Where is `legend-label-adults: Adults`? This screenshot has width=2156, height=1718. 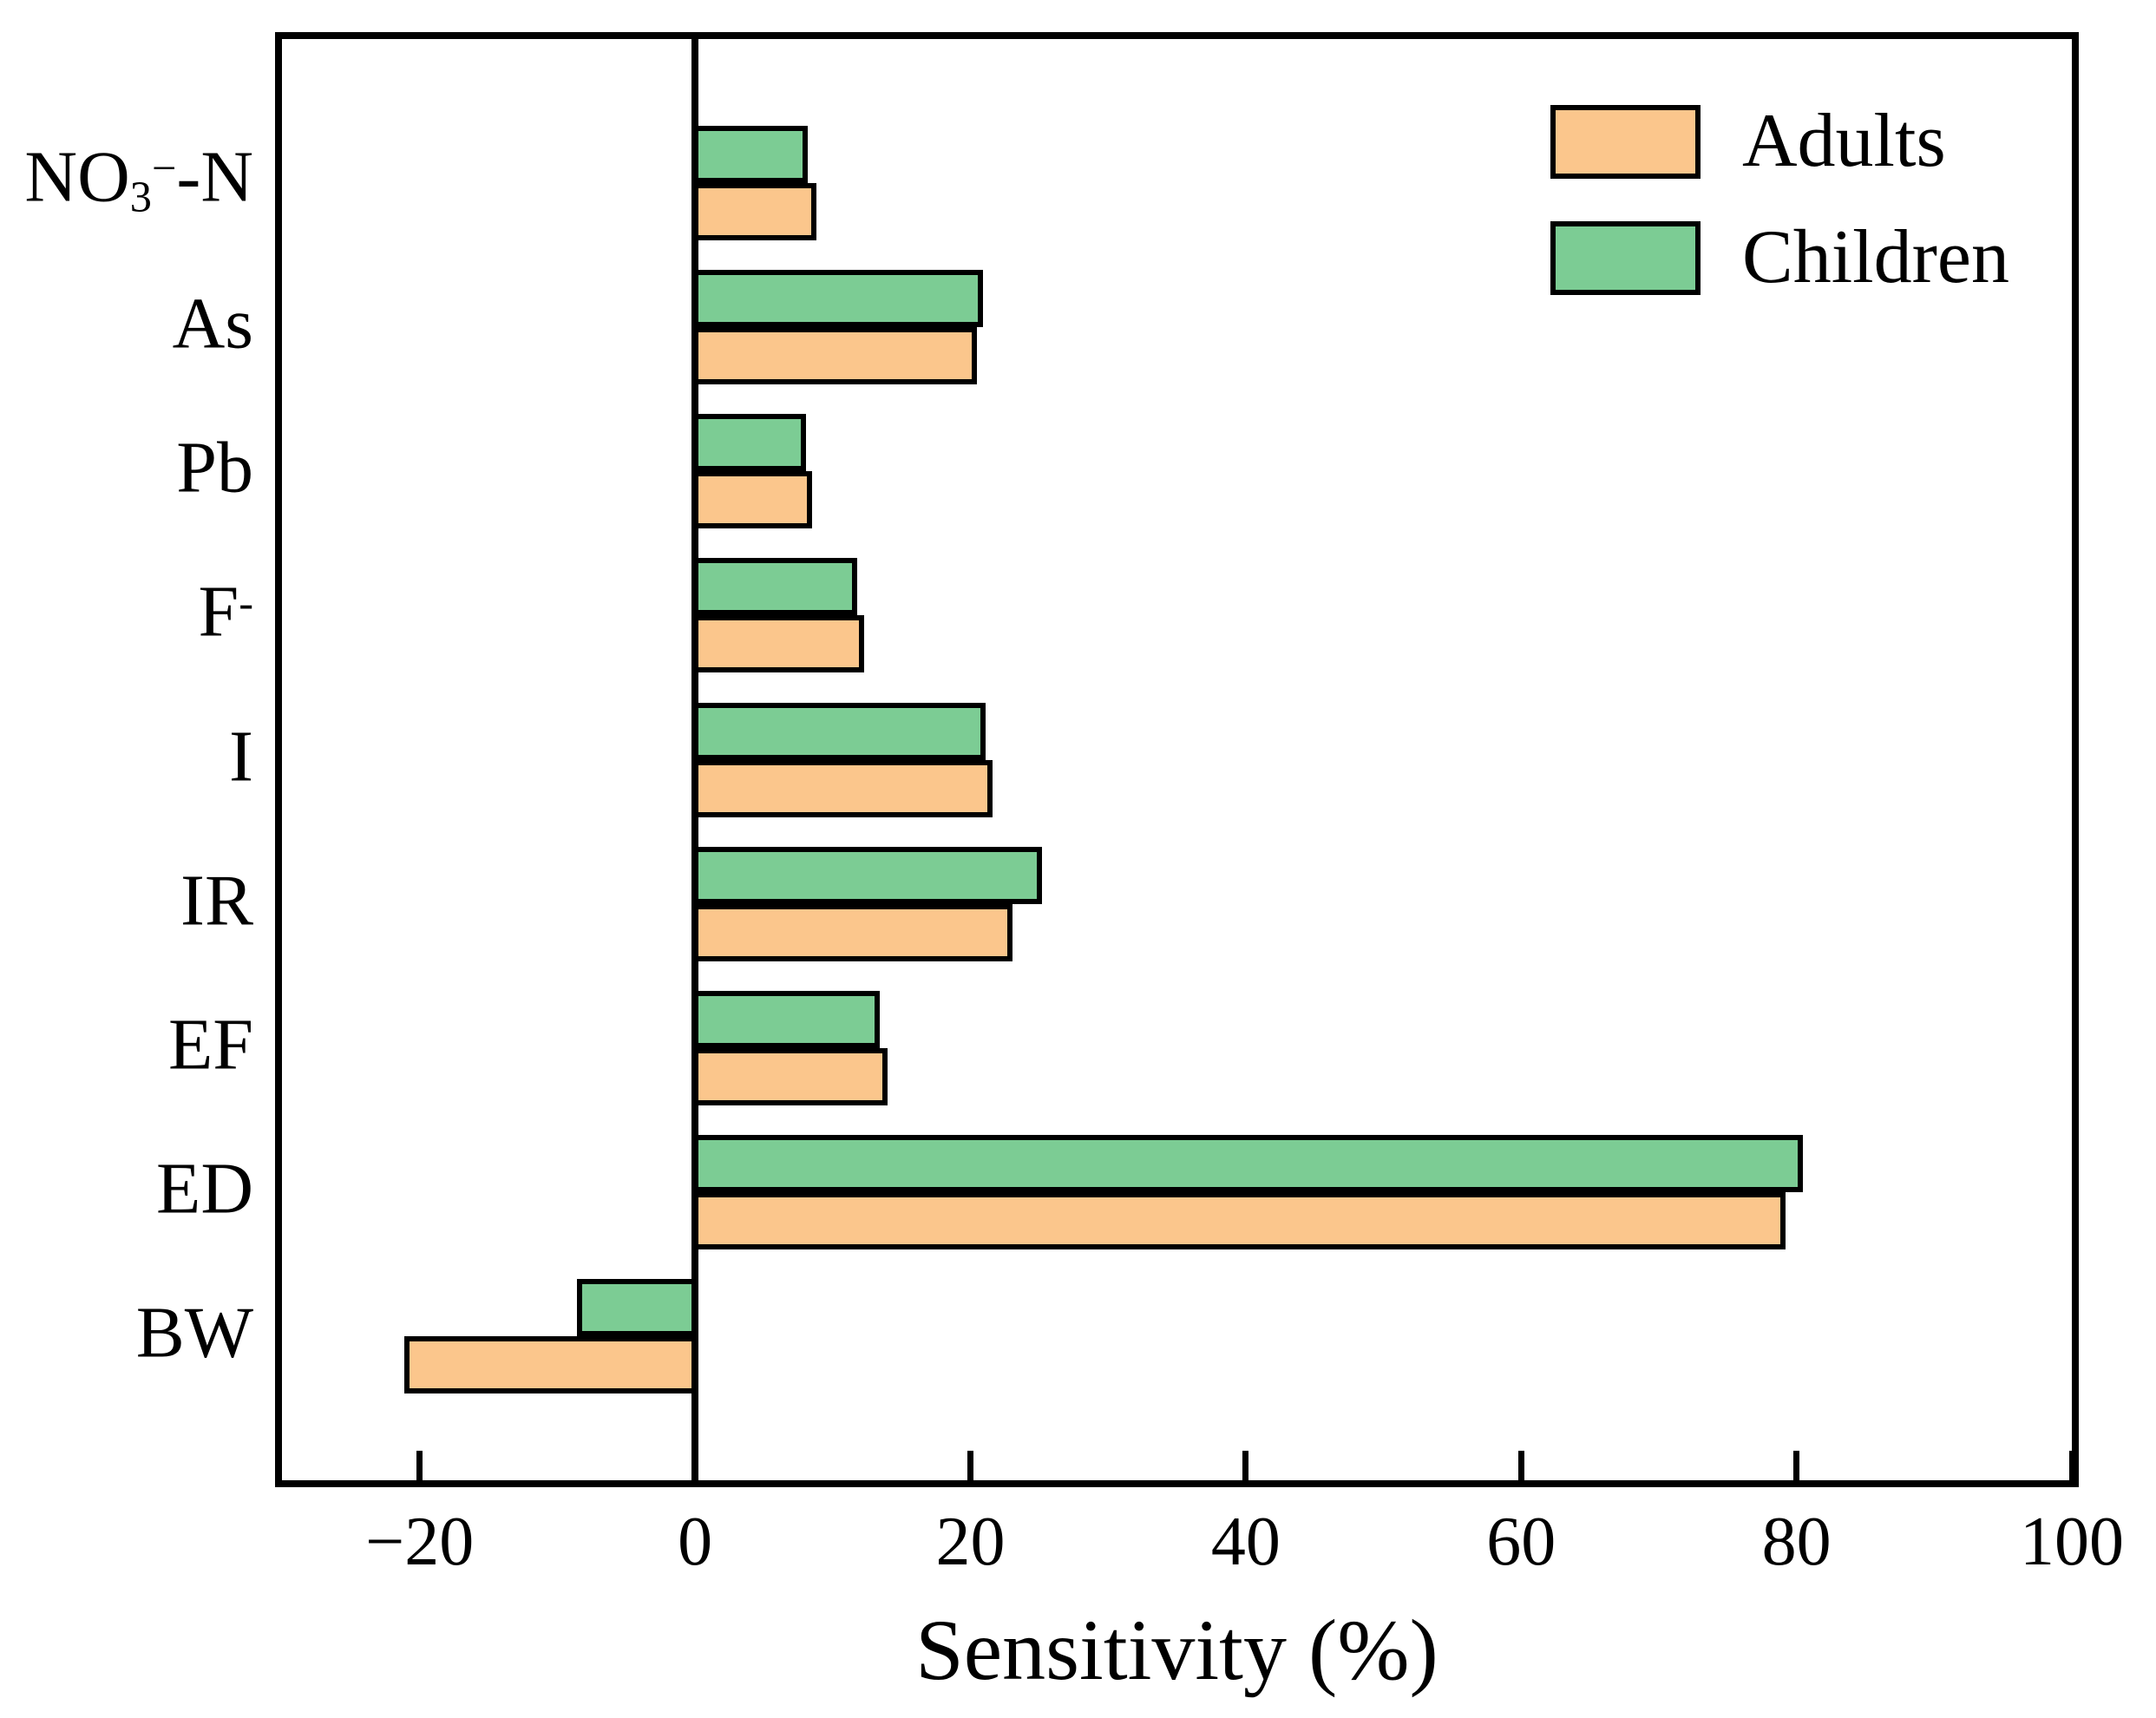
legend-label-adults: Adults is located at coordinates (1844, 141).